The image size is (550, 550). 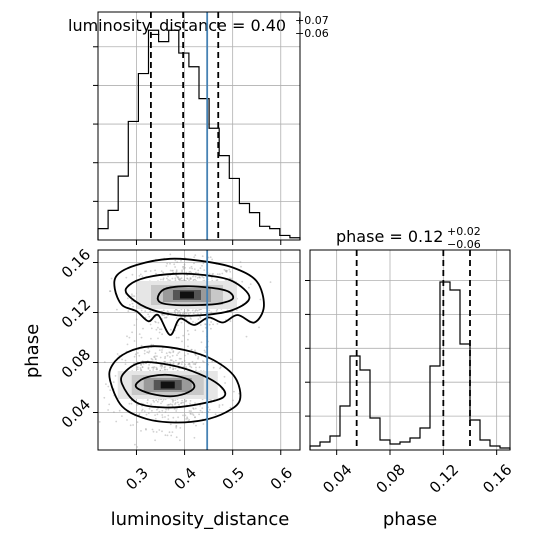 What do you see at coordinates (413, 350) in the screenshot?
I see `phase-hist-quantiles` at bounding box center [413, 350].